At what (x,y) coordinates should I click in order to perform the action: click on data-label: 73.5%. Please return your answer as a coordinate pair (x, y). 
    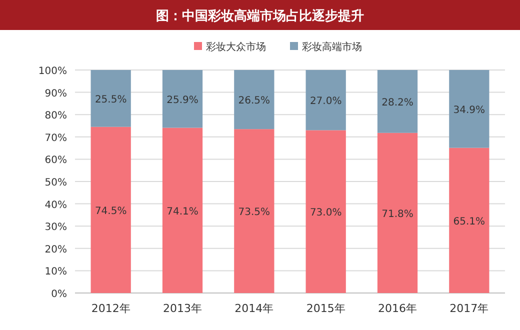
    Looking at the image, I should click on (254, 212).